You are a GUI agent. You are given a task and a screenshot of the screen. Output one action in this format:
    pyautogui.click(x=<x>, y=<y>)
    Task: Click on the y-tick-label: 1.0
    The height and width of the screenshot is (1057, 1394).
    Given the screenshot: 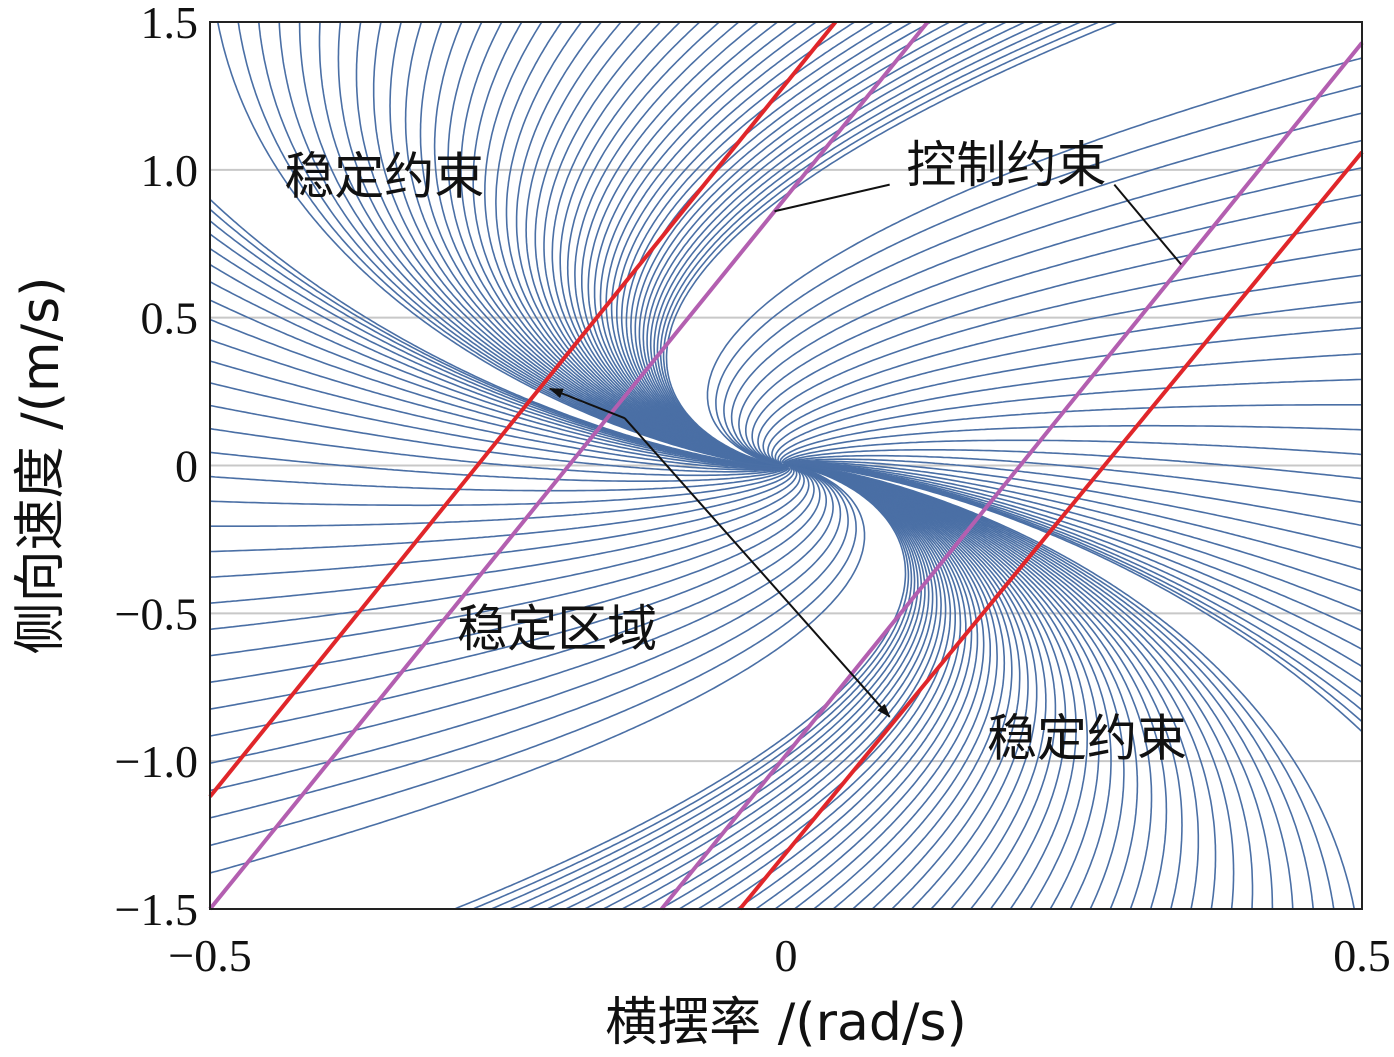 What is the action you would take?
    pyautogui.click(x=170, y=170)
    